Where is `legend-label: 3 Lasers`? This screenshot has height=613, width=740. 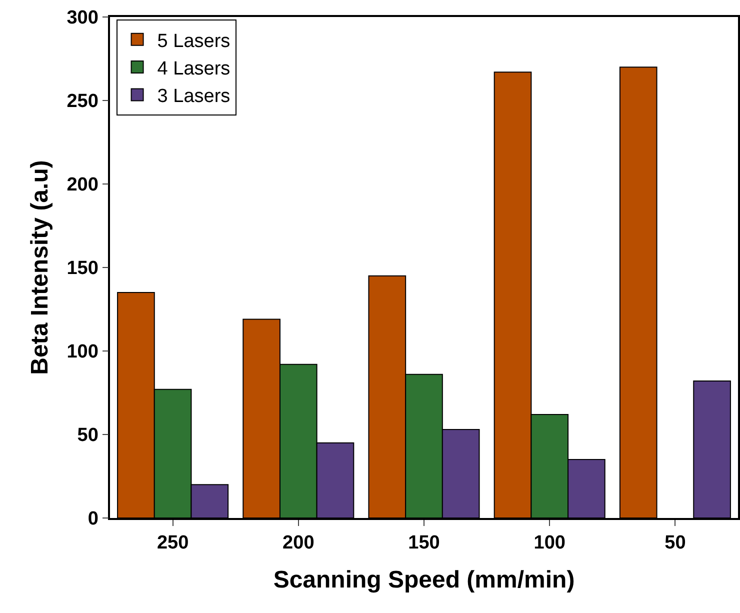 legend-label: 3 Lasers is located at coordinates (193, 97).